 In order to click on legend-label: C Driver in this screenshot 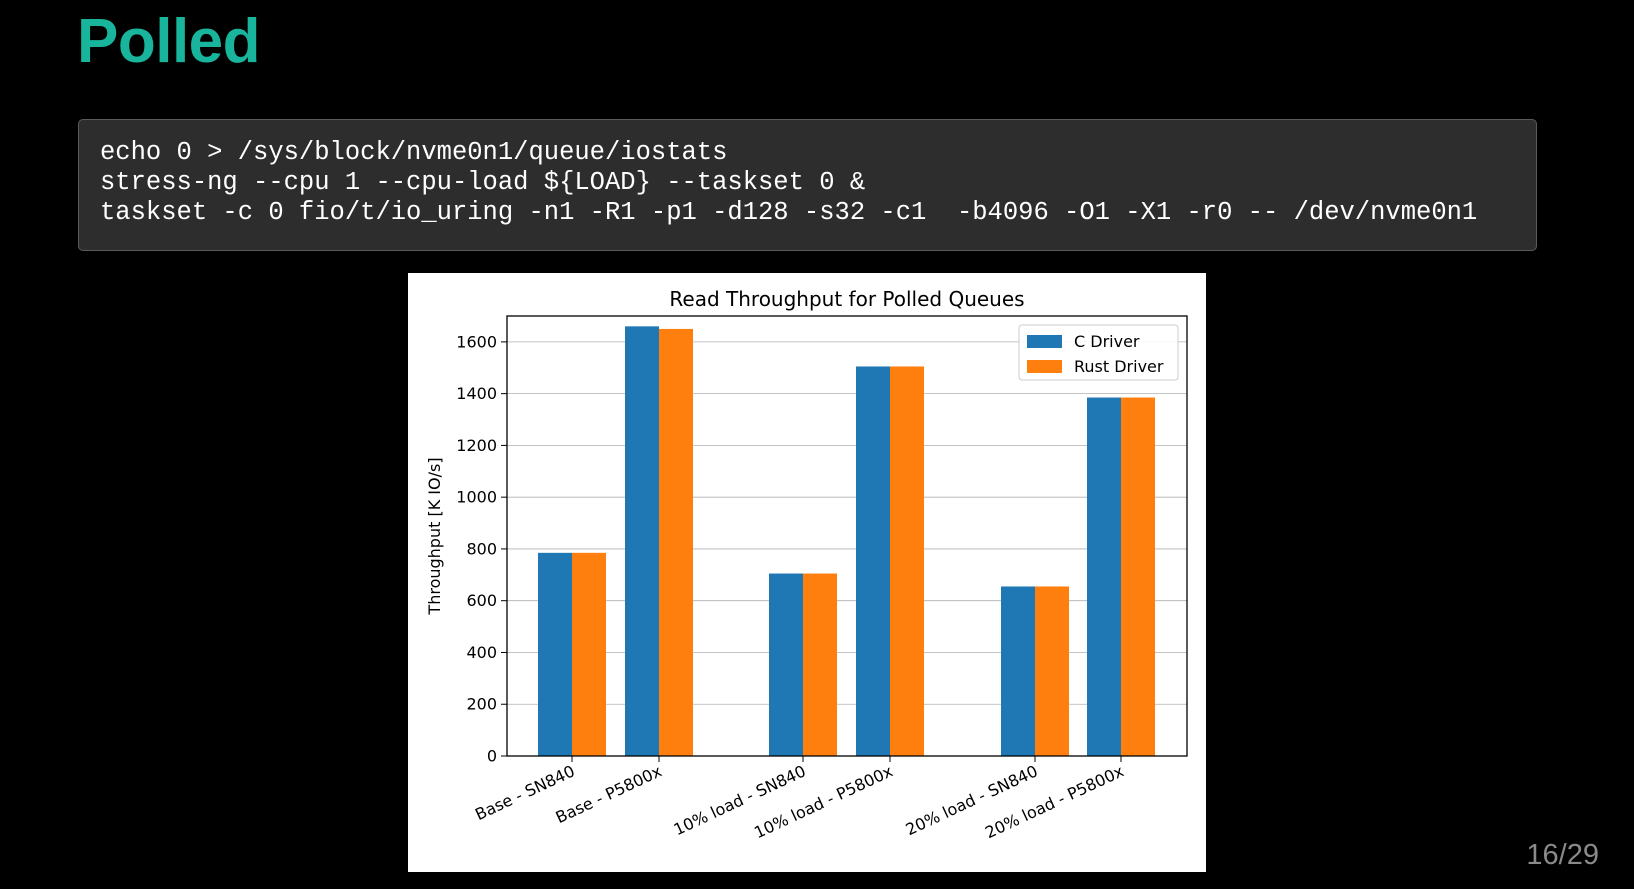, I will do `click(1107, 341)`.